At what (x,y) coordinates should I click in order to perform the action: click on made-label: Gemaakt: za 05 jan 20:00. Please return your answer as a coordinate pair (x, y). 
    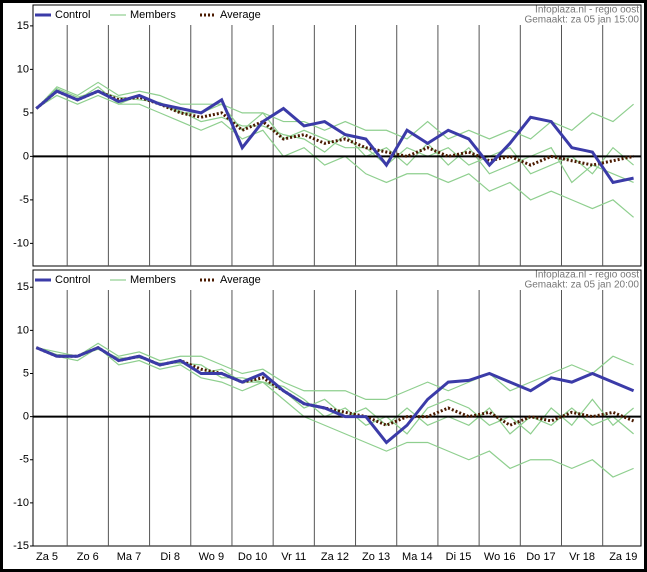
    Looking at the image, I should click on (581, 285).